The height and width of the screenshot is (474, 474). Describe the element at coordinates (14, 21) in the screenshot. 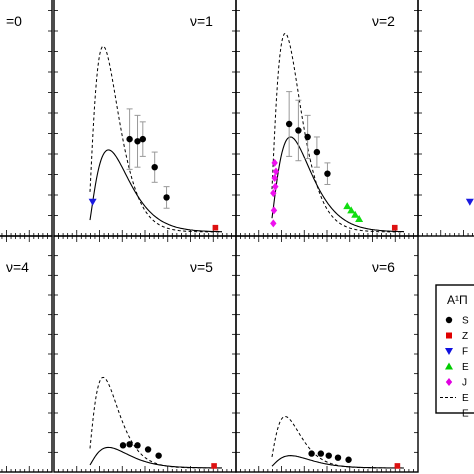

I see `panel-label-v0: =0` at that location.